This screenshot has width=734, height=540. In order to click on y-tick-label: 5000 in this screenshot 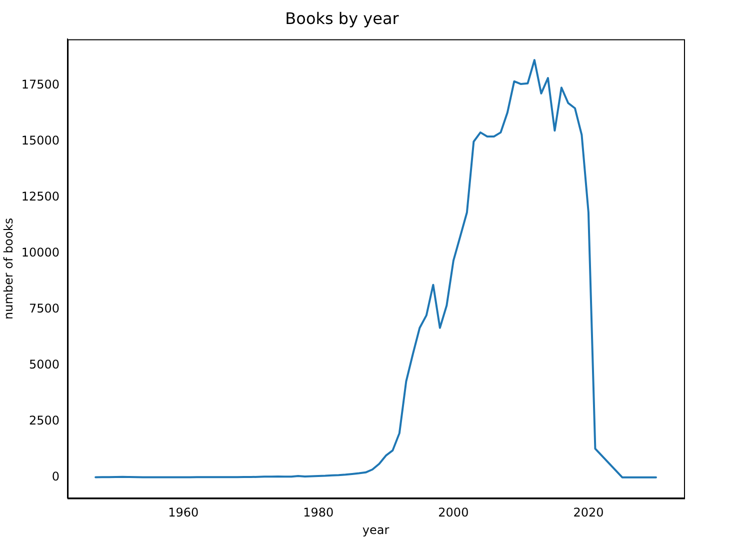, I will do `click(44, 364)`.